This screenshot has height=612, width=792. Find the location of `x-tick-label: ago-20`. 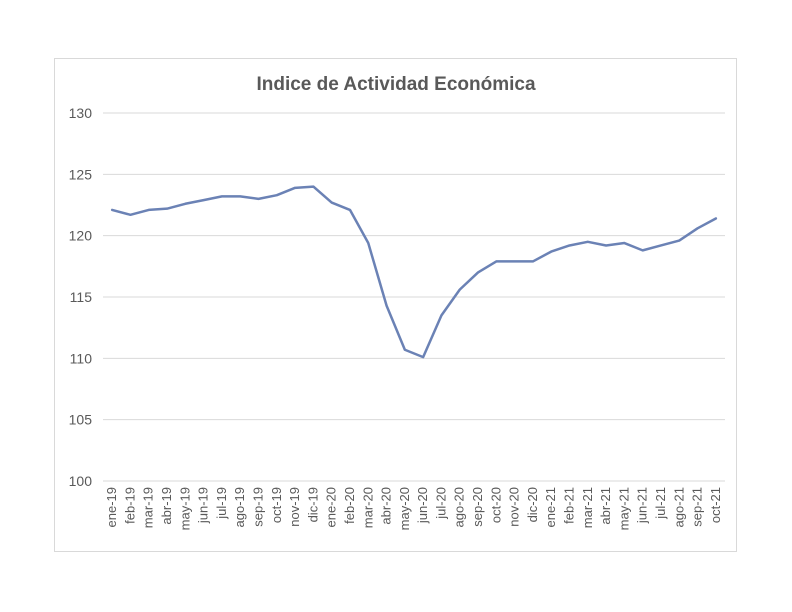

x-tick-label: ago-20 is located at coordinates (459, 507).